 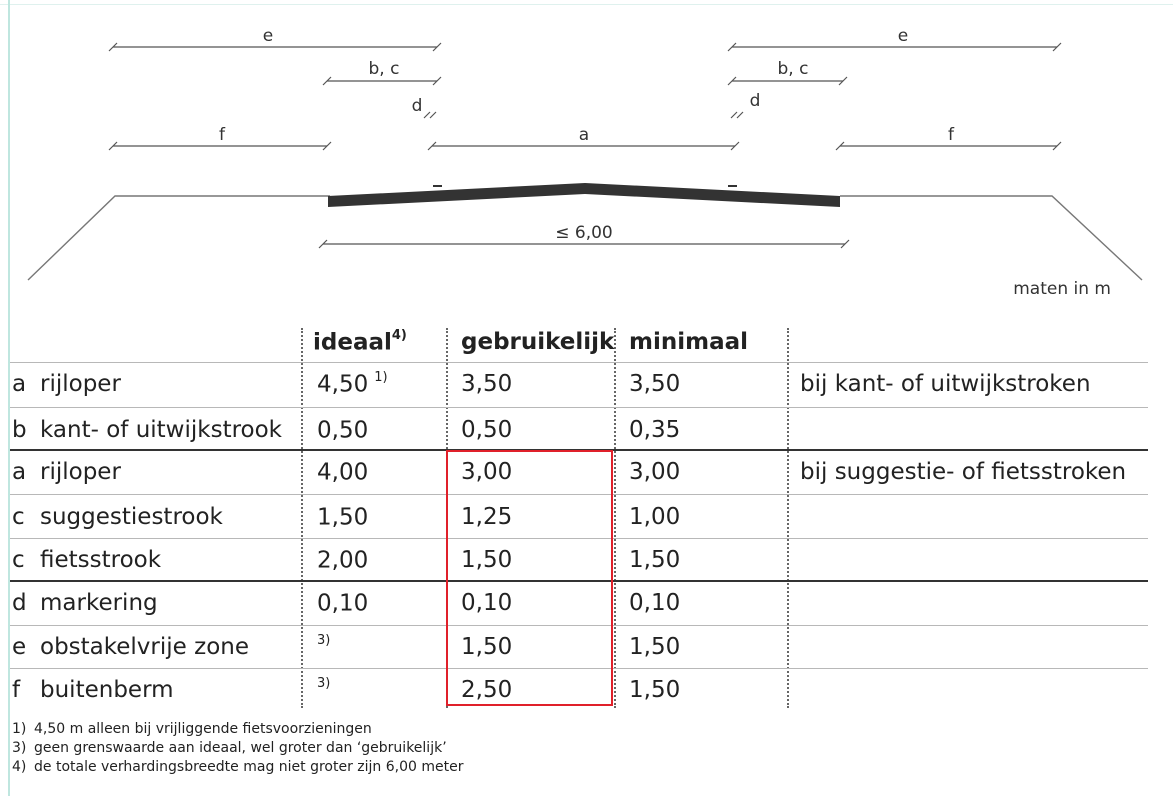 I want to click on header-ideaal: ideaal4), so click(x=360, y=342).